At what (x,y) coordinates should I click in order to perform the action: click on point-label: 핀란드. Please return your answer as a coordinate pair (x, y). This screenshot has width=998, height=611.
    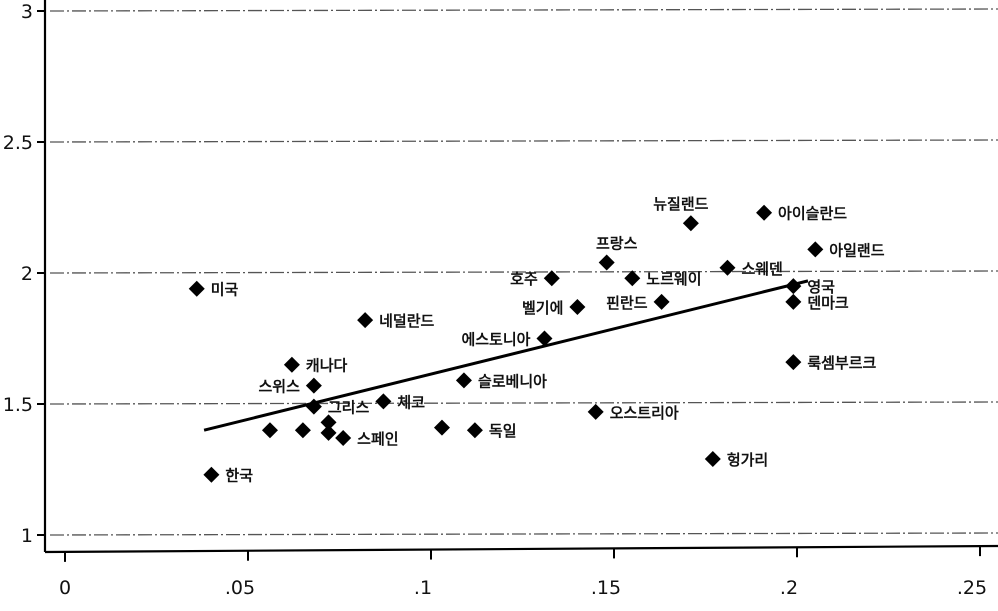
    Looking at the image, I should click on (627, 303).